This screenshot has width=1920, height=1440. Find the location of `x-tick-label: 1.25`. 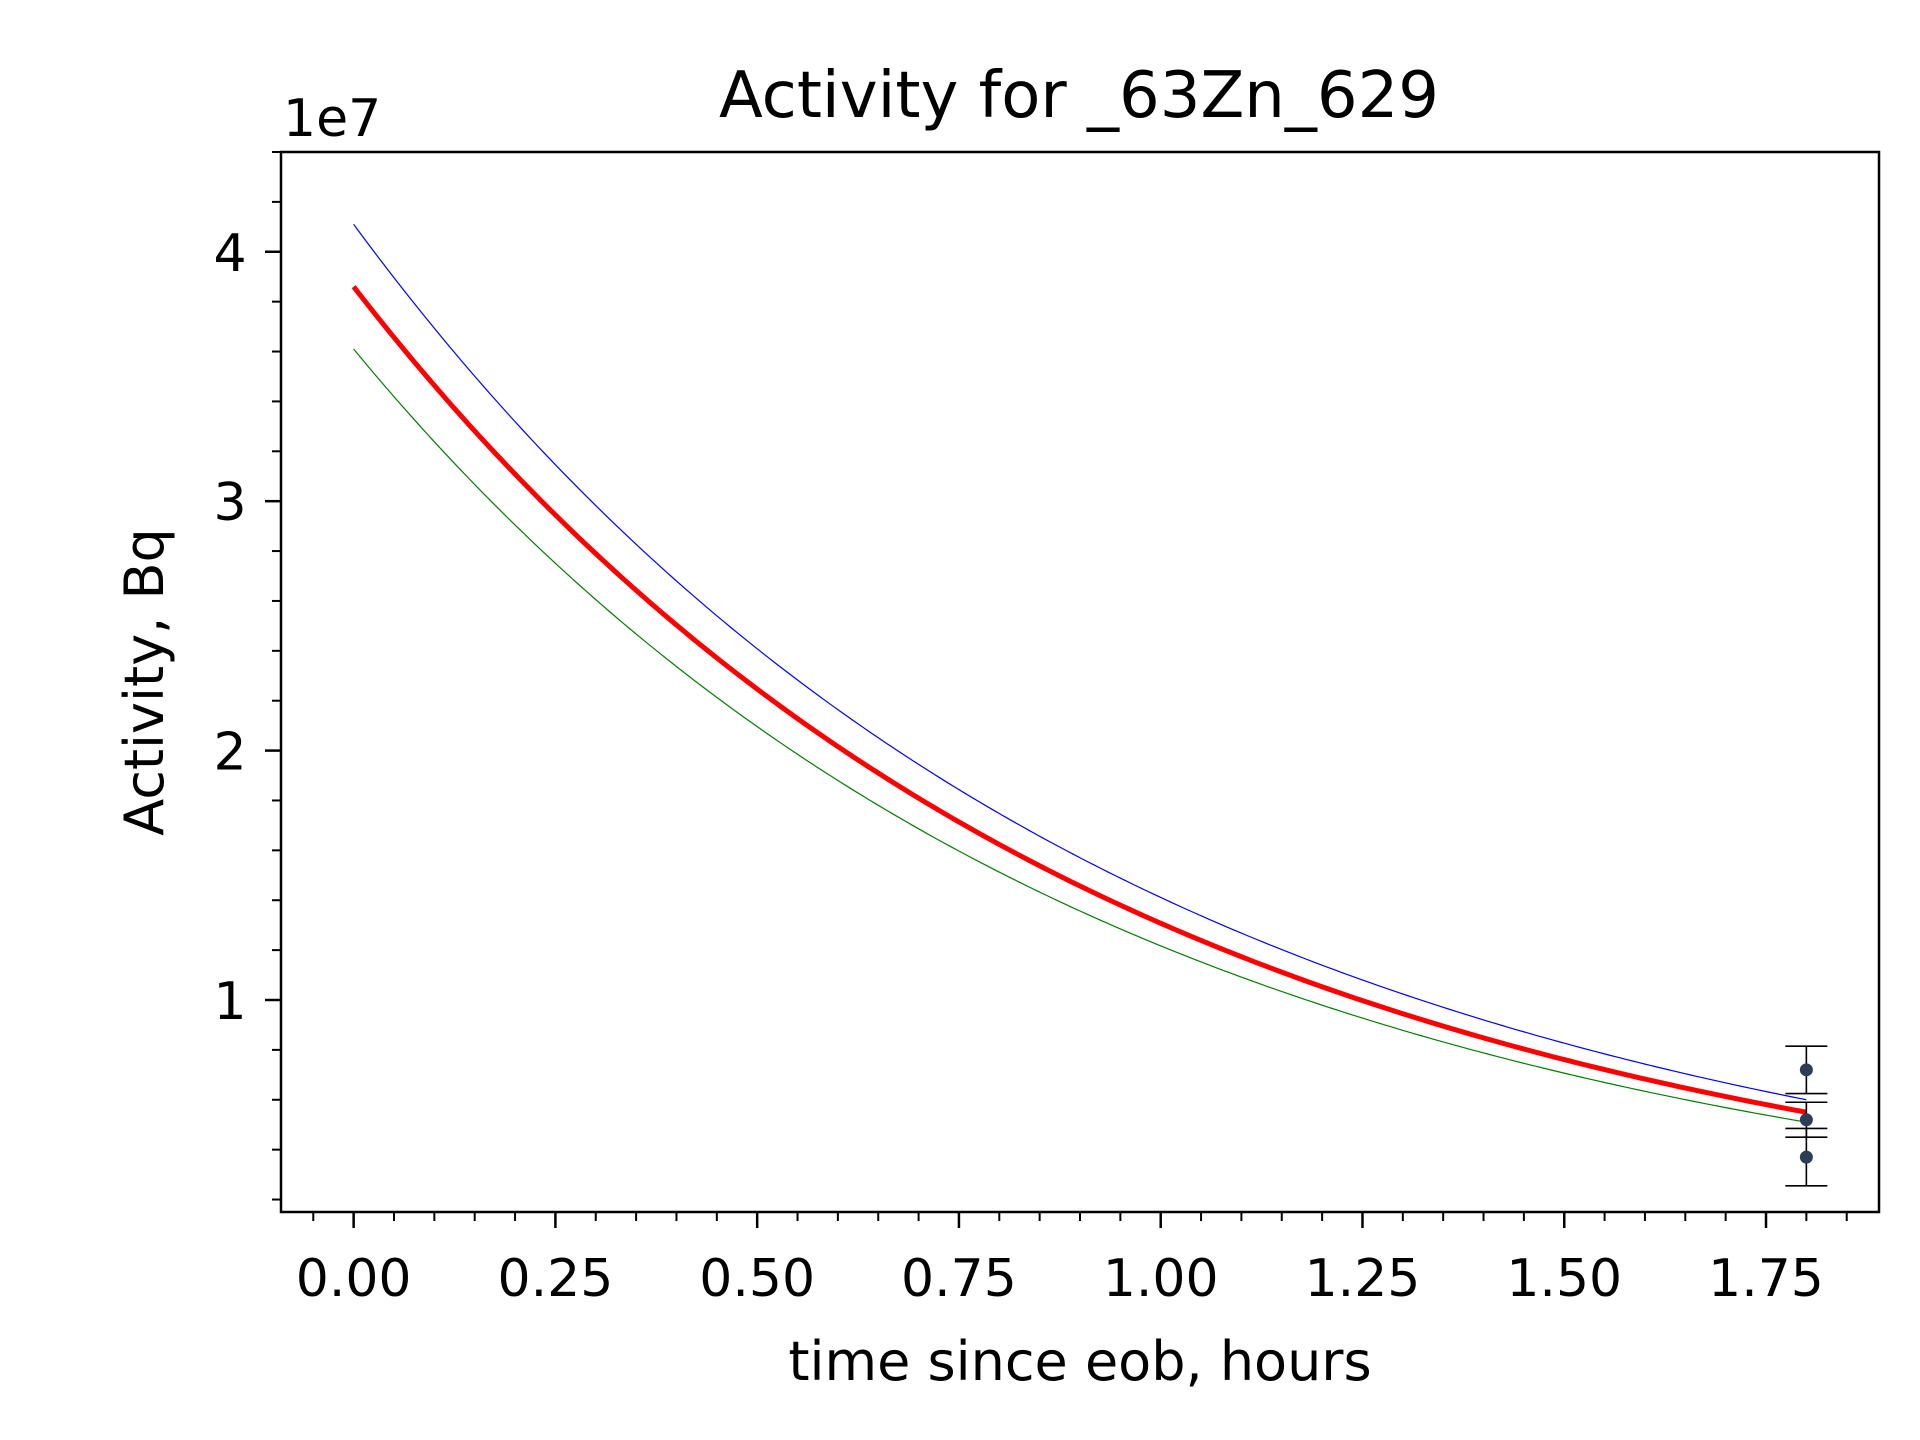

x-tick-label: 1.25 is located at coordinates (1363, 1279).